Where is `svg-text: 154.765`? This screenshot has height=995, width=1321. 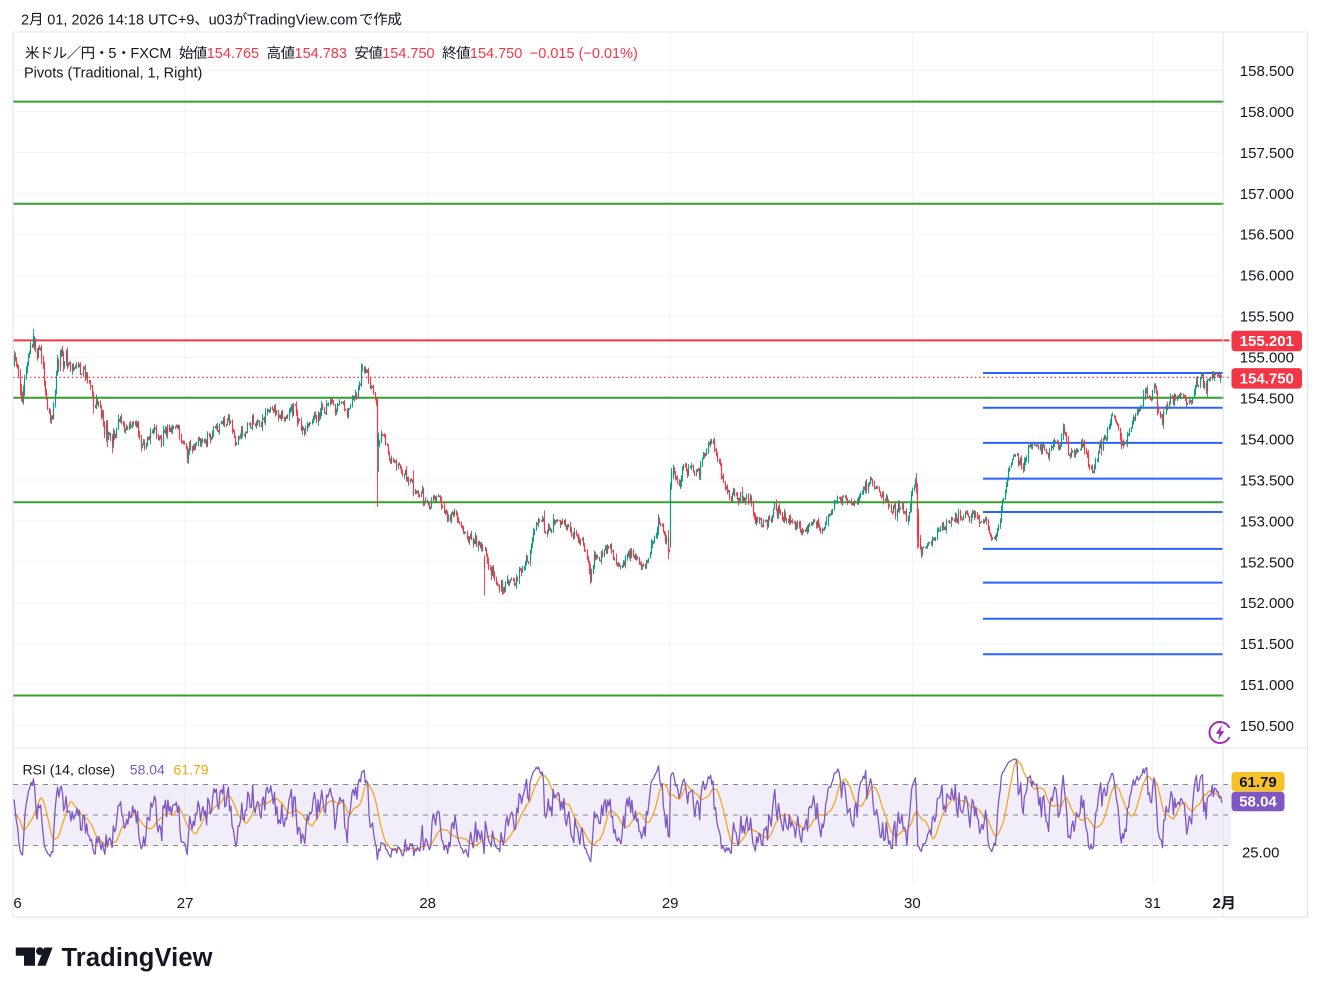
svg-text: 154.765 is located at coordinates (233, 54).